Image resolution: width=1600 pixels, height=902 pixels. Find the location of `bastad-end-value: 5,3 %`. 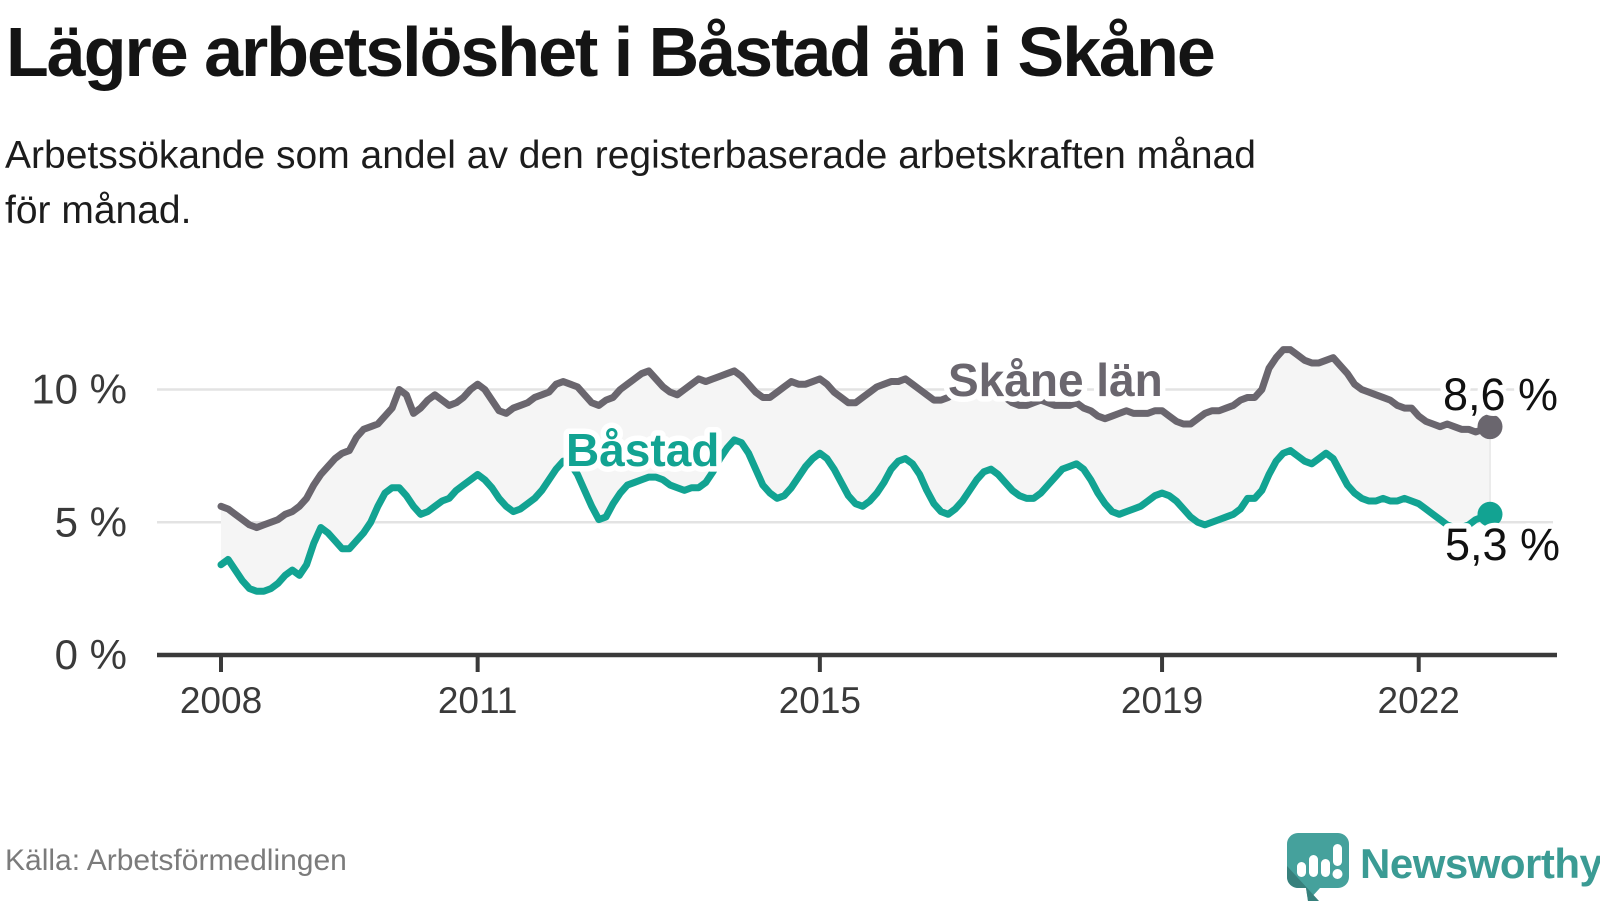

bastad-end-value: 5,3 % is located at coordinates (1502, 544).